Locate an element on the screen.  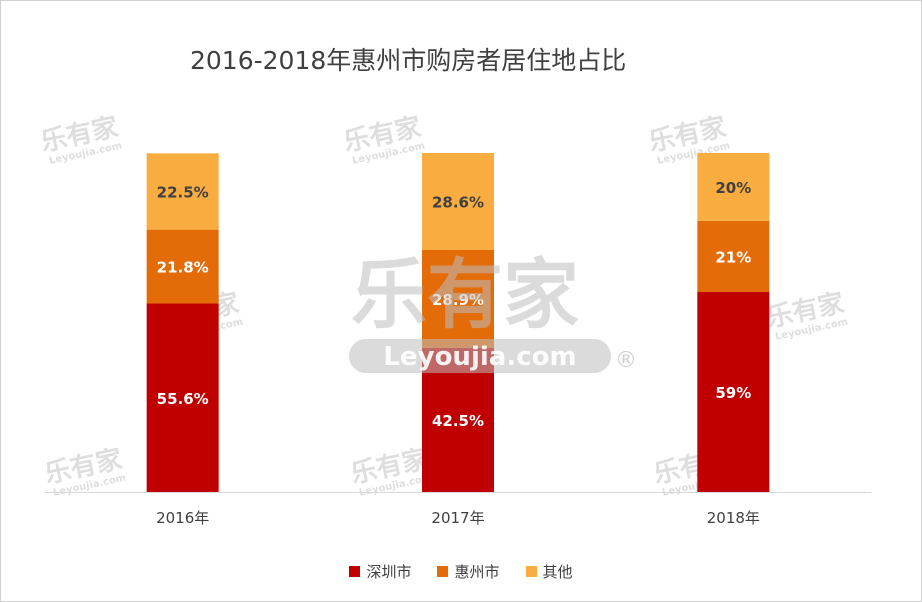
data-label: 28.9% is located at coordinates (458, 300).